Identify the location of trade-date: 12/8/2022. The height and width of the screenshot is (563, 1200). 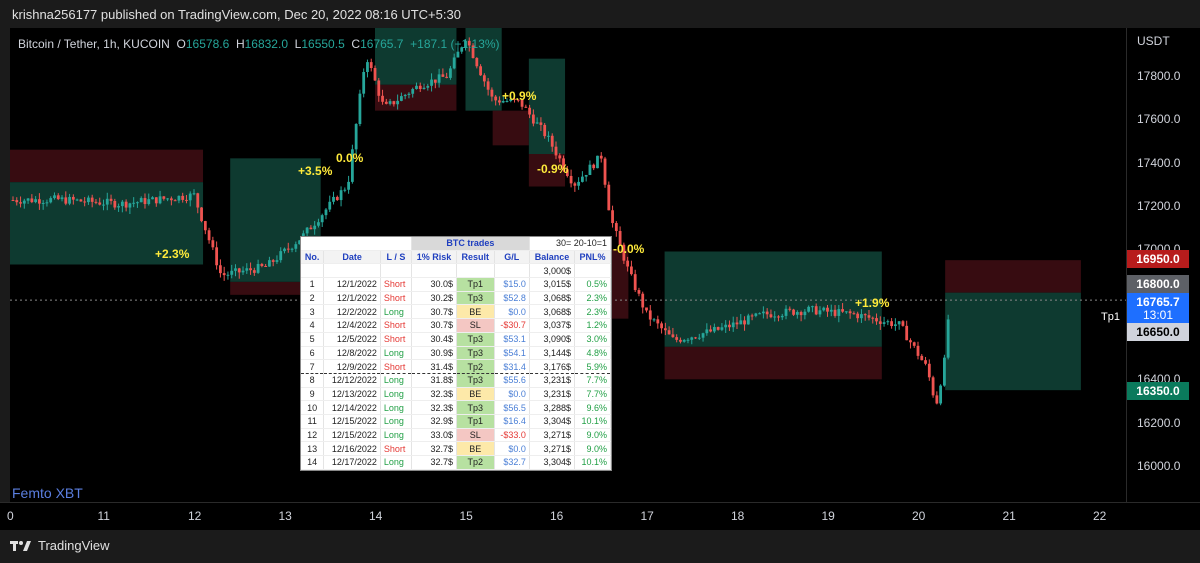
(352, 353).